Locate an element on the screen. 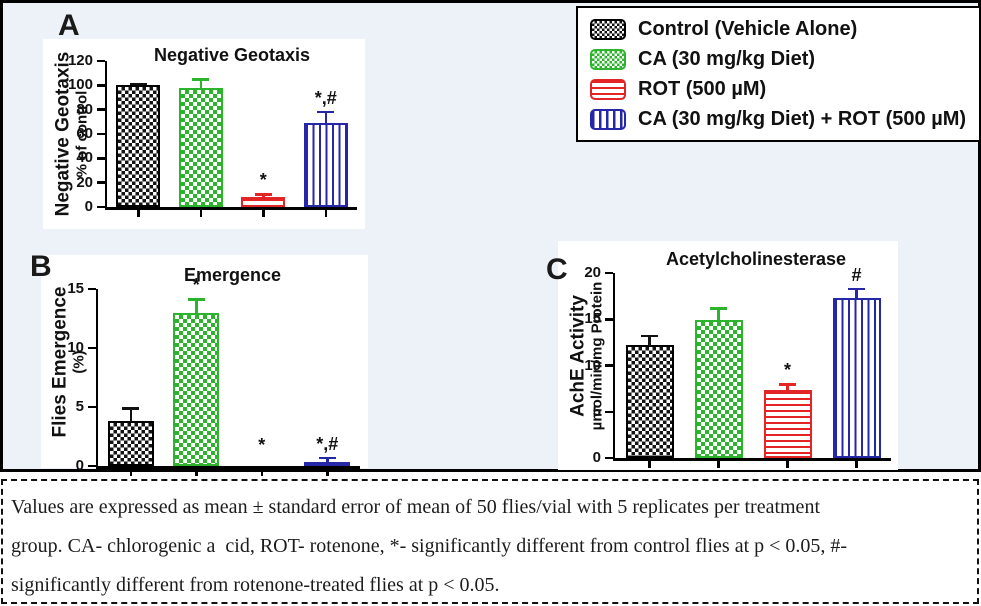 This screenshot has height=606, width=981. black-checker-swatch-icon is located at coordinates (608, 29).